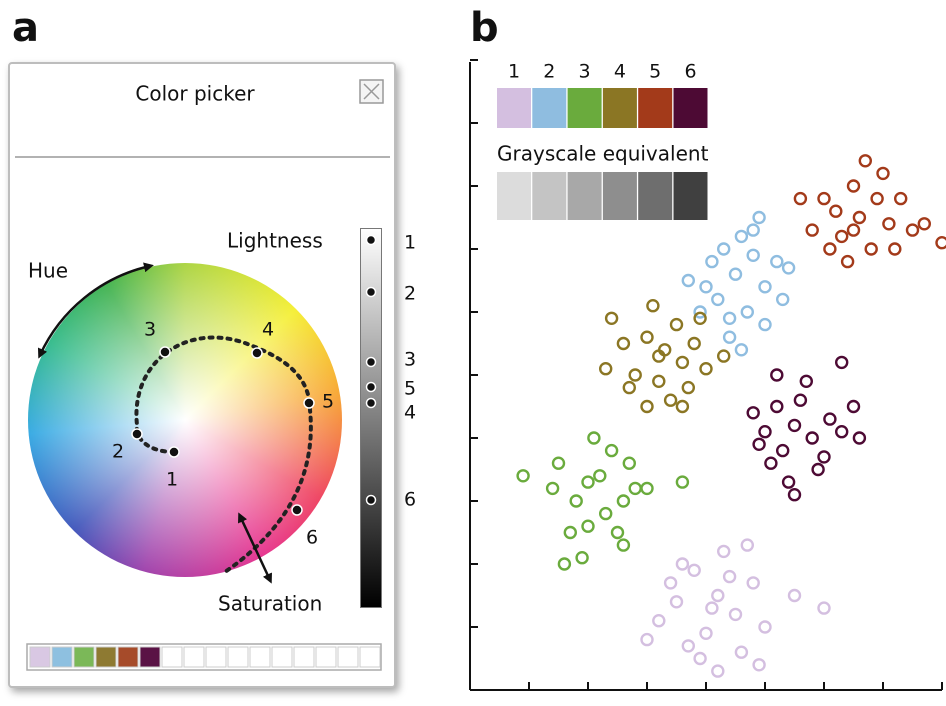 This screenshot has height=706, width=946. I want to click on close-button, so click(371, 91).